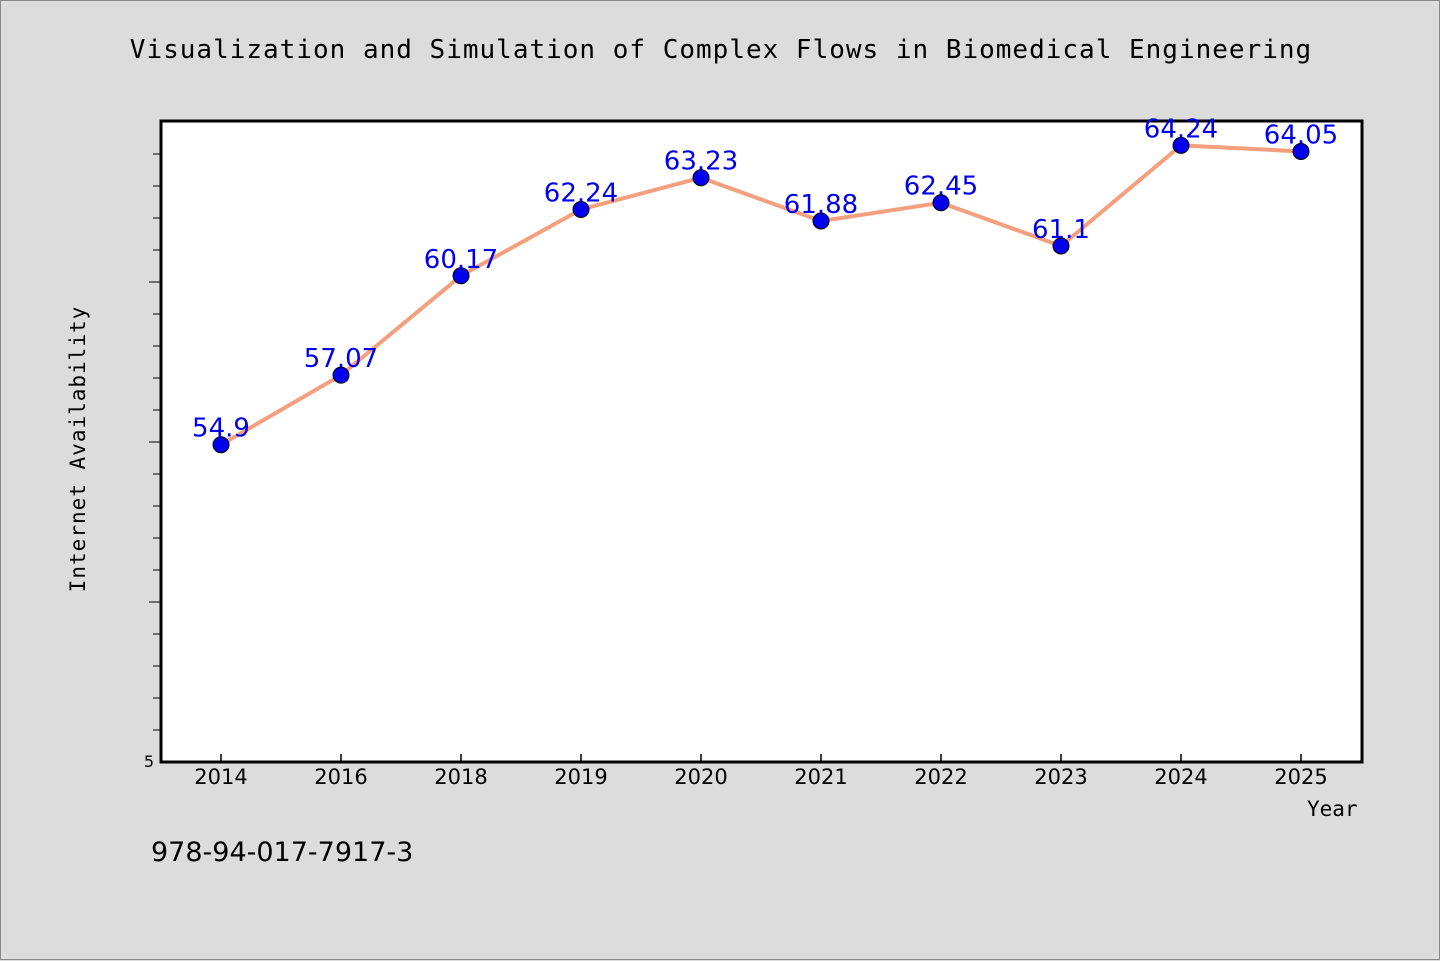 Image resolution: width=1440 pixels, height=961 pixels. What do you see at coordinates (461, 260) in the screenshot?
I see `data-label: 60.17` at bounding box center [461, 260].